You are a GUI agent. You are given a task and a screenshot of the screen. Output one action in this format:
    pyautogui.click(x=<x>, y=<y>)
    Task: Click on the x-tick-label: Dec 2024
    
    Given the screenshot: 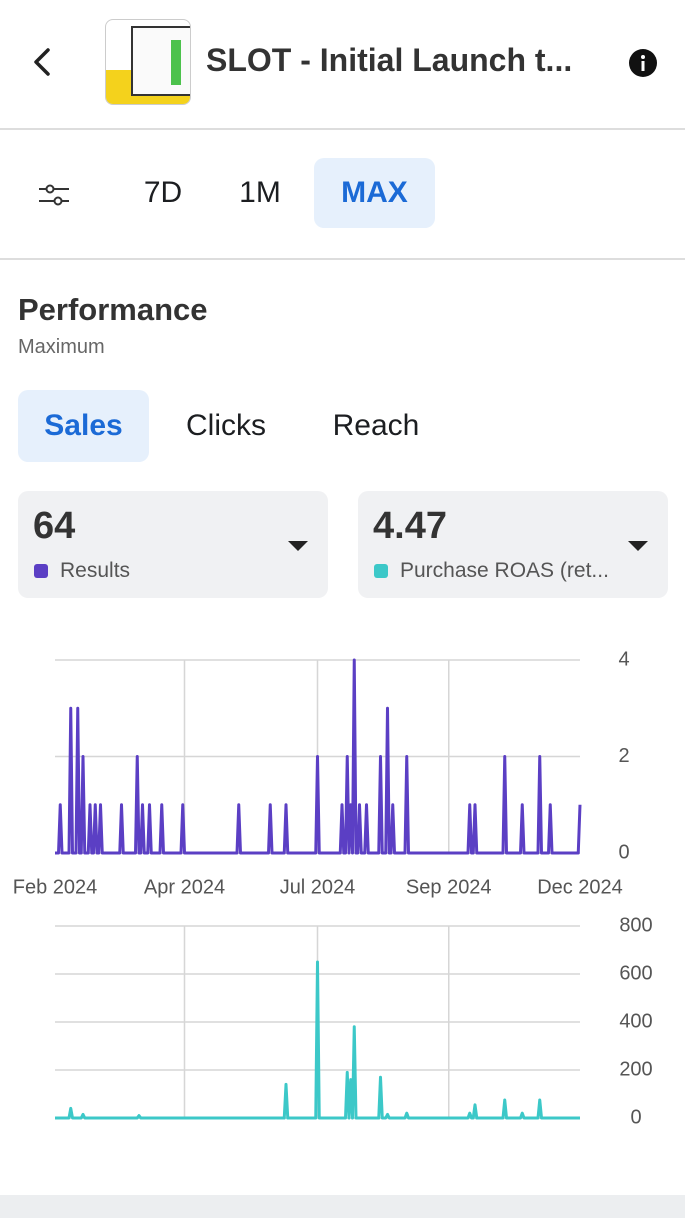 What is the action you would take?
    pyautogui.click(x=580, y=887)
    